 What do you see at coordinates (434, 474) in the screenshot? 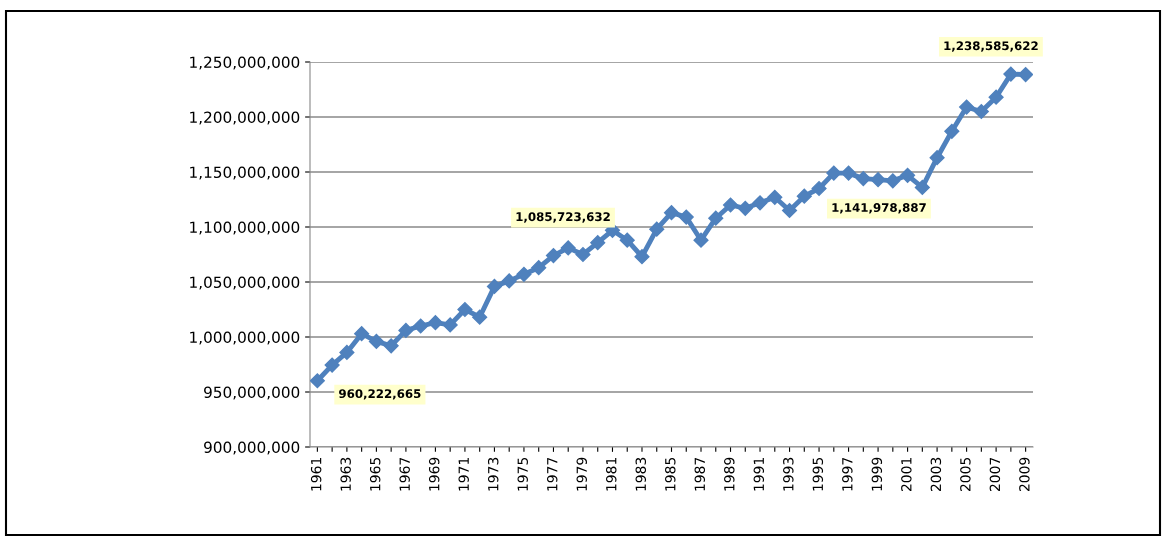
I see `x-tick-label: 1969` at bounding box center [434, 474].